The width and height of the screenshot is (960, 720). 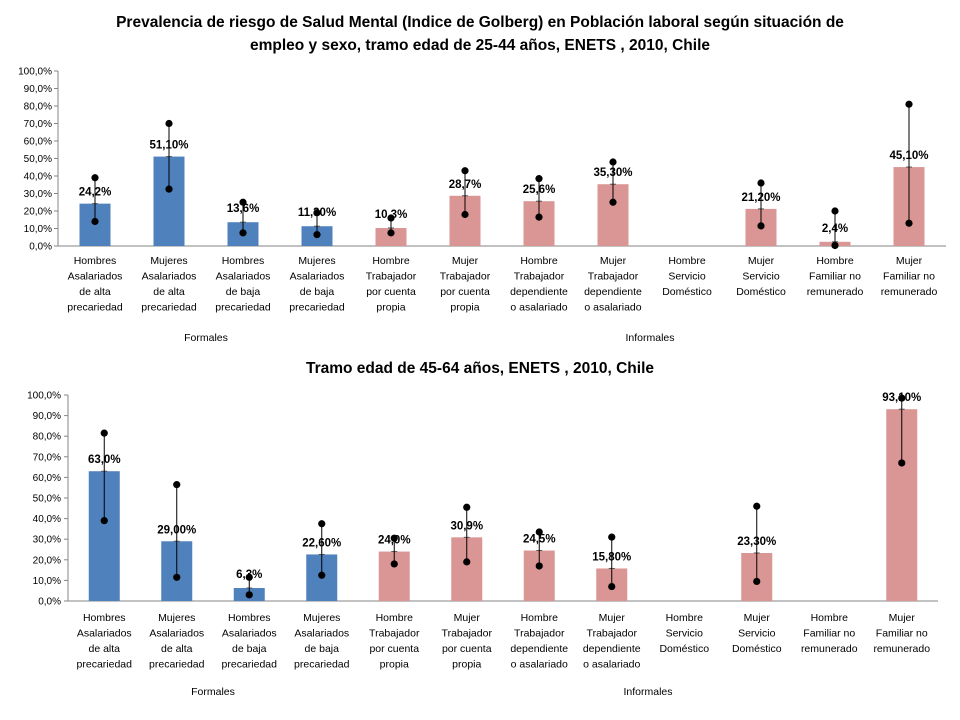 What do you see at coordinates (908, 156) in the screenshot?
I see `data-label: 45,10%` at bounding box center [908, 156].